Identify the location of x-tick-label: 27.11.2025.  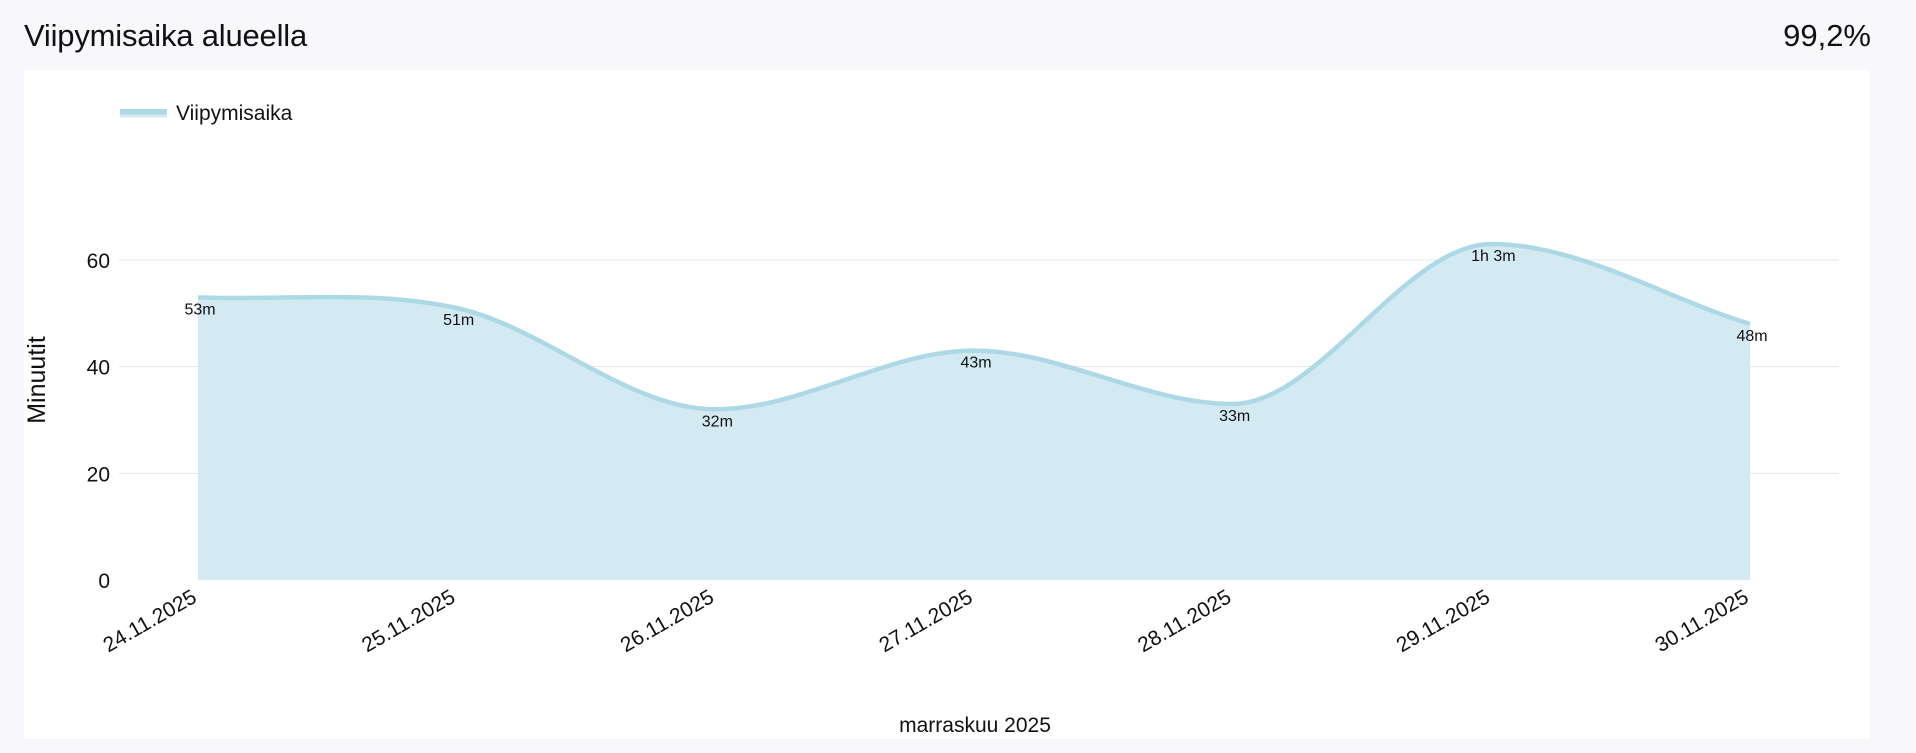
(925, 621).